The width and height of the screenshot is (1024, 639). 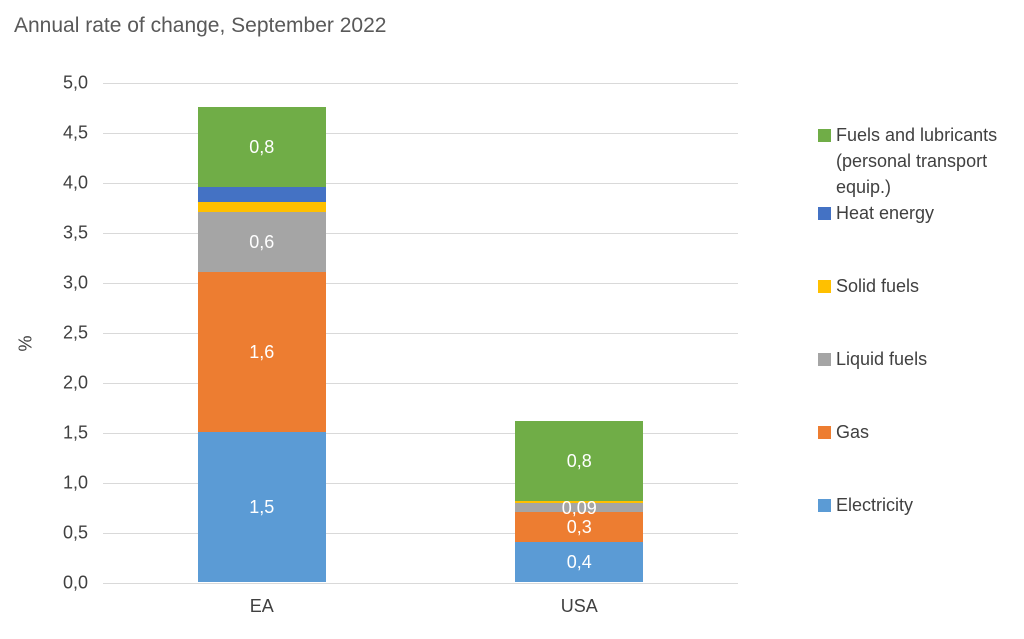 I want to click on bar-segment-electricity-usa: 0,4, so click(x=579, y=562).